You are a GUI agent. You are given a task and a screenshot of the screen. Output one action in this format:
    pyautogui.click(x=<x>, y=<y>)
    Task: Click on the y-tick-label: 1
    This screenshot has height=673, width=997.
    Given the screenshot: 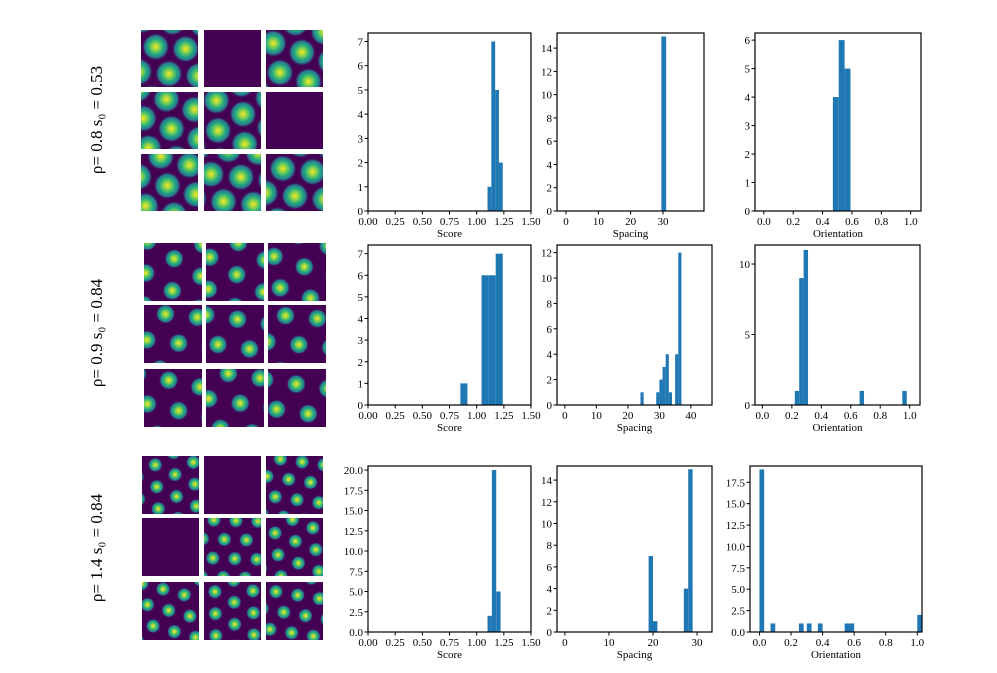 What is the action you would take?
    pyautogui.click(x=748, y=184)
    